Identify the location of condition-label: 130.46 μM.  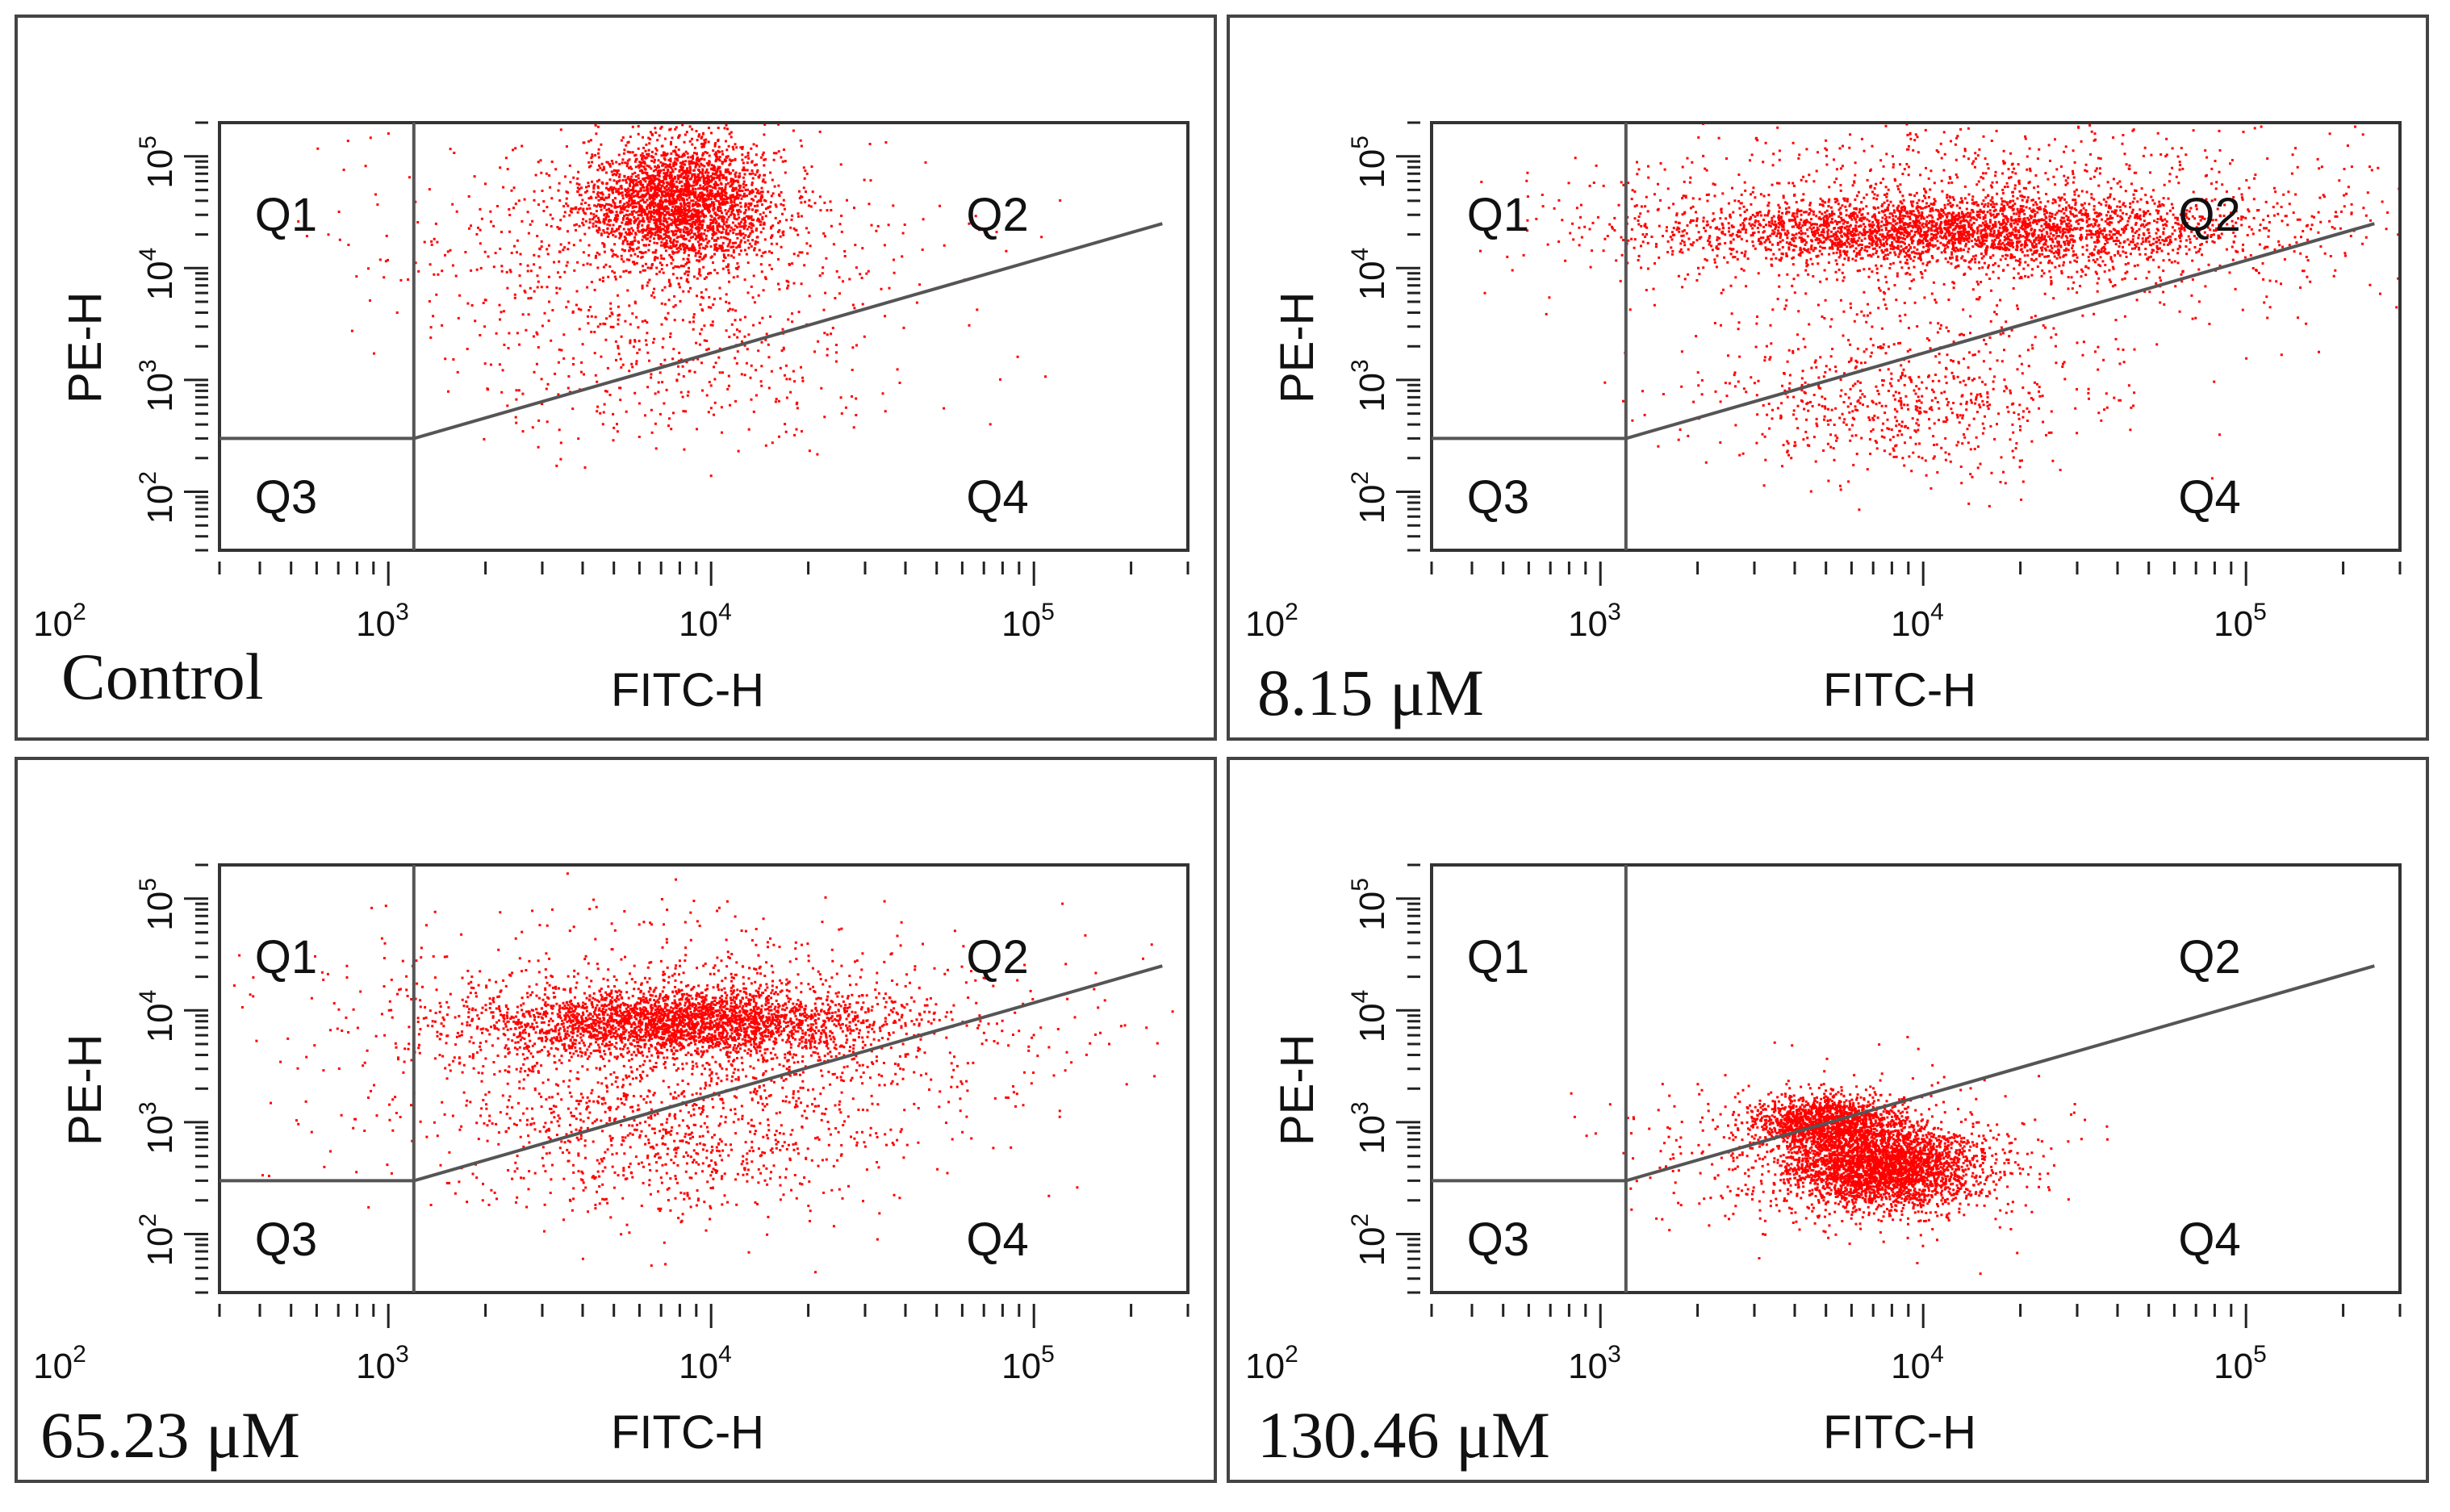
(1404, 1435).